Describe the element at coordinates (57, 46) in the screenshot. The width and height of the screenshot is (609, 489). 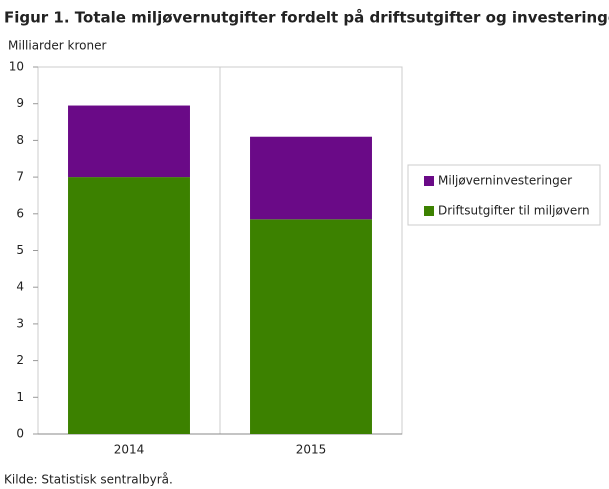
I see `y-axis-label: Milliarder kroner` at that location.